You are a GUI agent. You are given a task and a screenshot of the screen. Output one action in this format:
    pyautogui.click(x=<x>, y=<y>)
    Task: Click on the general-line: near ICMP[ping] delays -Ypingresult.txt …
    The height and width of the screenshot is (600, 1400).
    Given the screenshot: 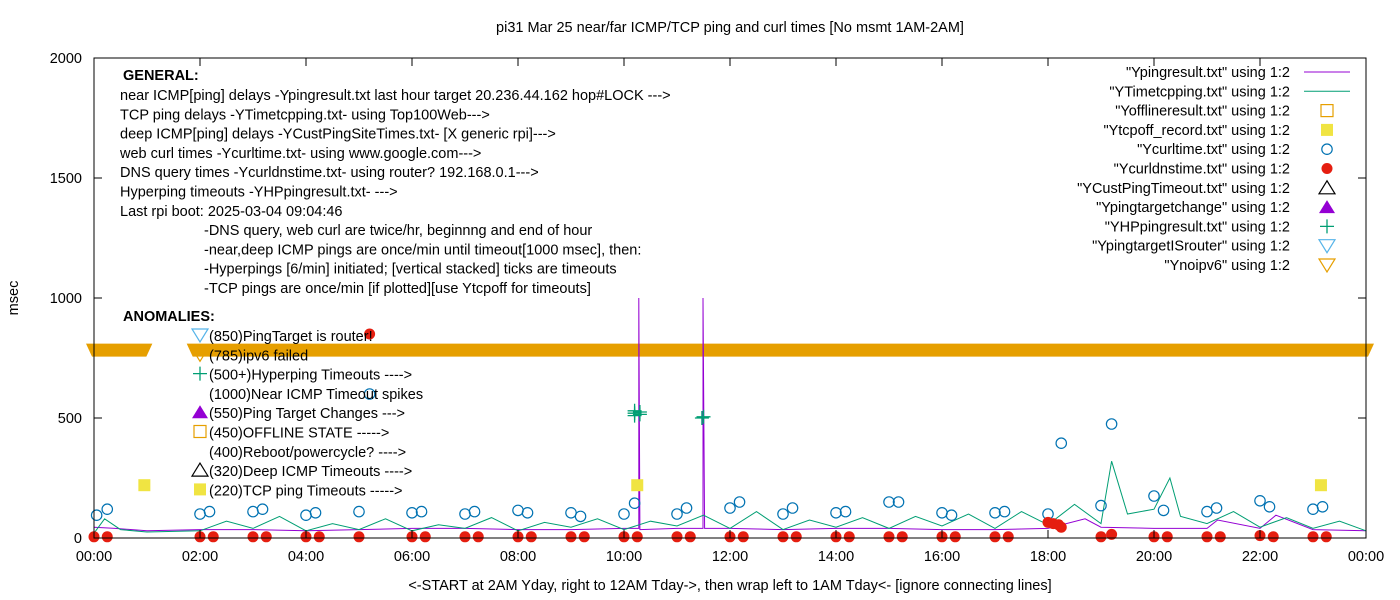 What is the action you would take?
    pyautogui.click(x=395, y=96)
    